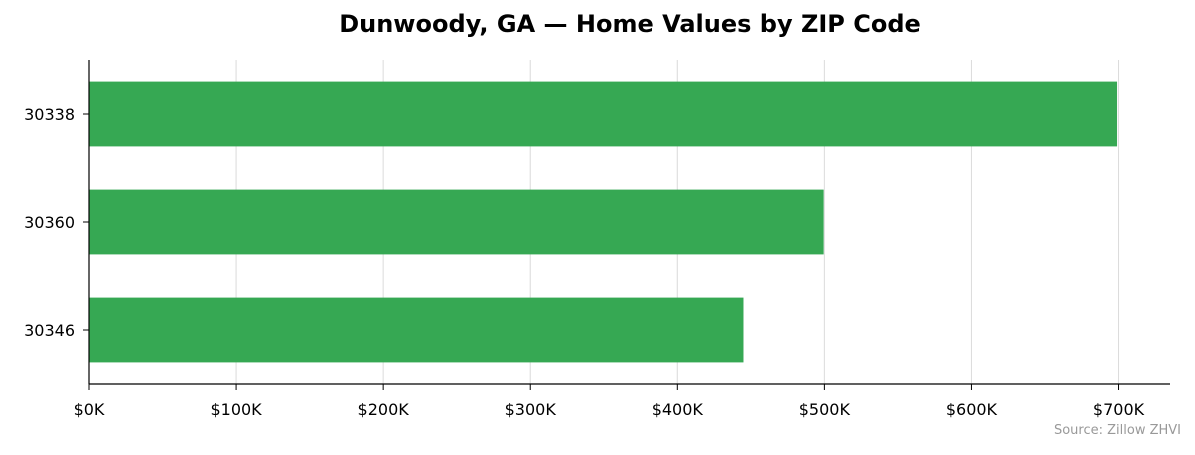 This screenshot has height=455, width=1195. What do you see at coordinates (49, 330) in the screenshot?
I see `y-tick-label: 30346` at bounding box center [49, 330].